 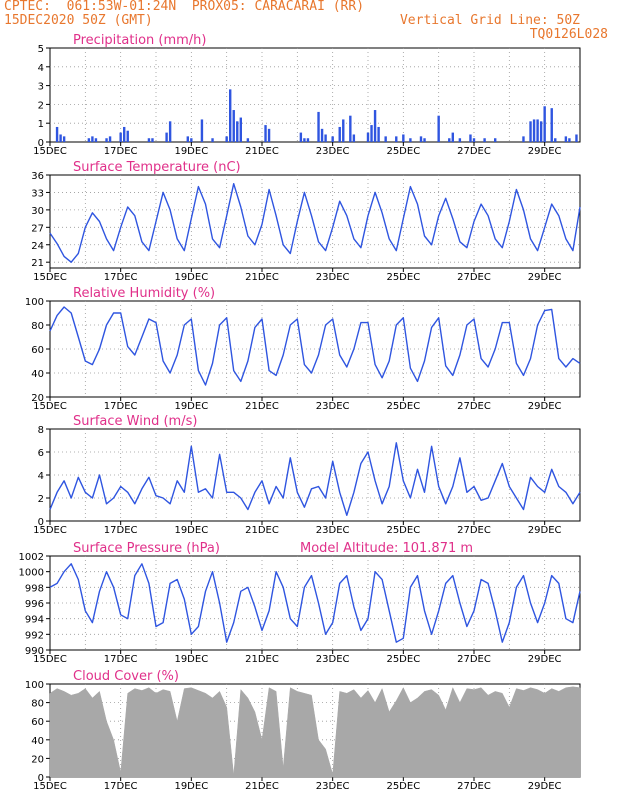 I want to click on cloud-title: Cloud Cover (%), so click(x=126, y=676).